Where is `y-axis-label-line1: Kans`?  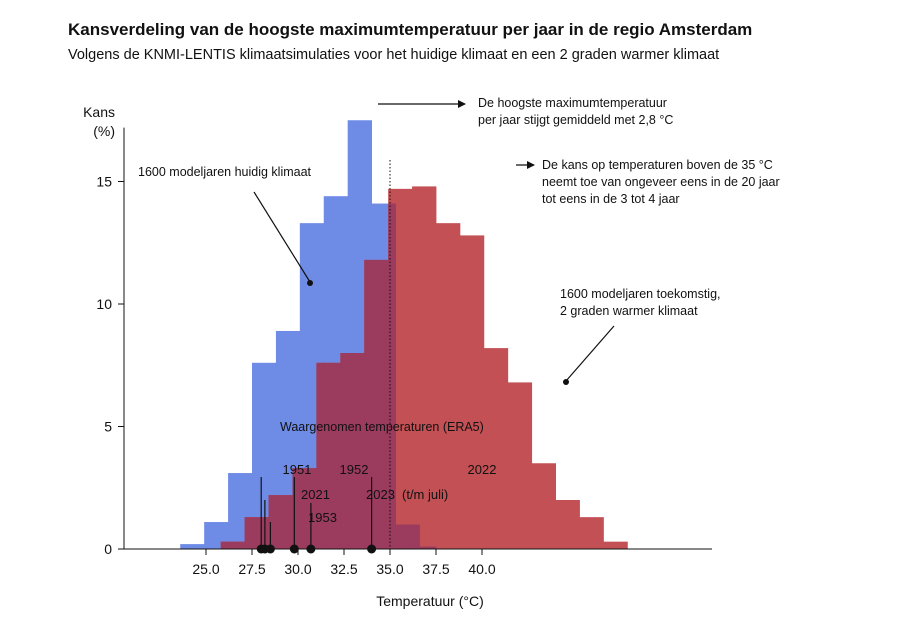 y-axis-label-line1: Kans is located at coordinates (99, 112).